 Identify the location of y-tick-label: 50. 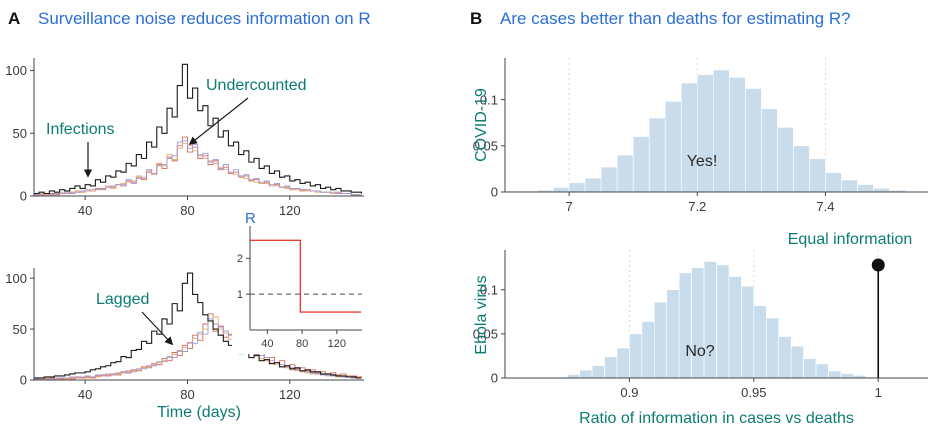
(20, 133).